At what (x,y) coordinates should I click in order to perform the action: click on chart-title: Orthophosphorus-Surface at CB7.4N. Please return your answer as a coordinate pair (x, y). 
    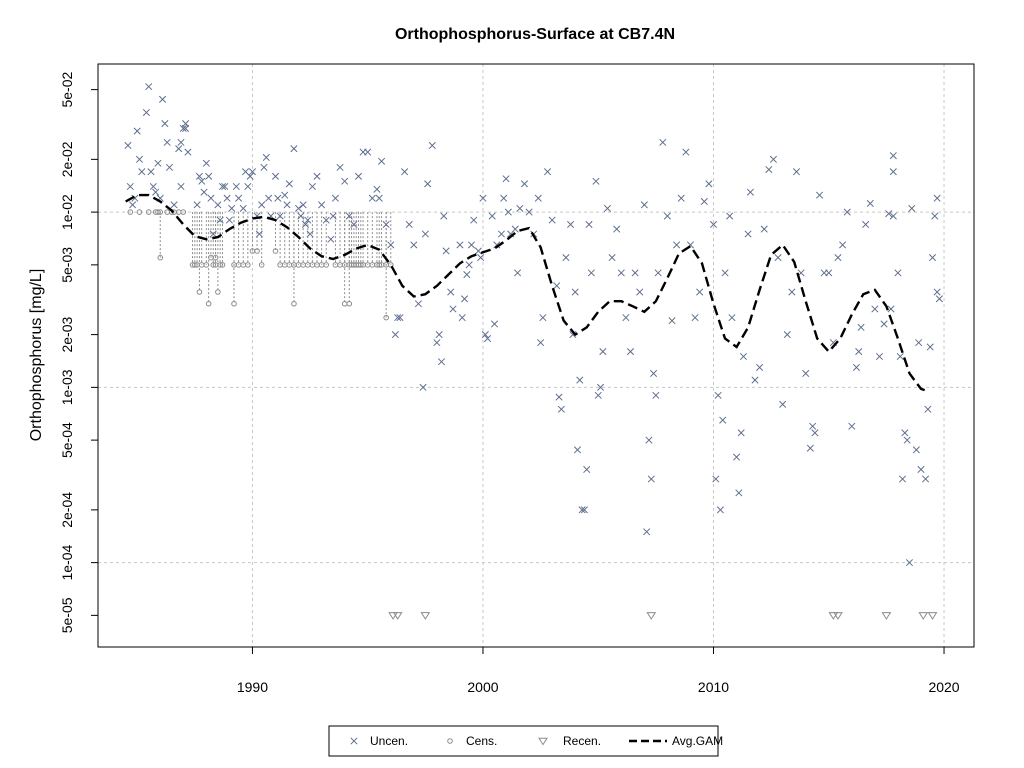
    Looking at the image, I should click on (535, 34).